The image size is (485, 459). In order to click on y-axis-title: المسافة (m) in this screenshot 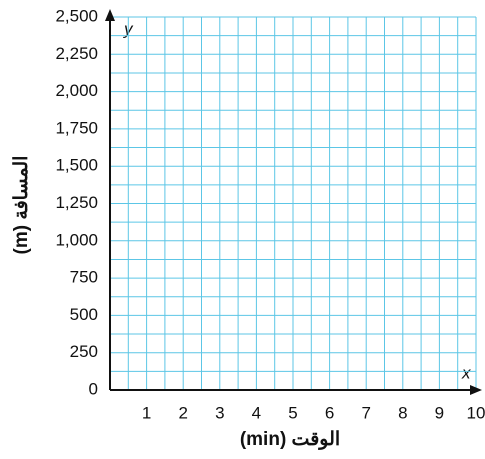, I will do `click(21, 205)`.